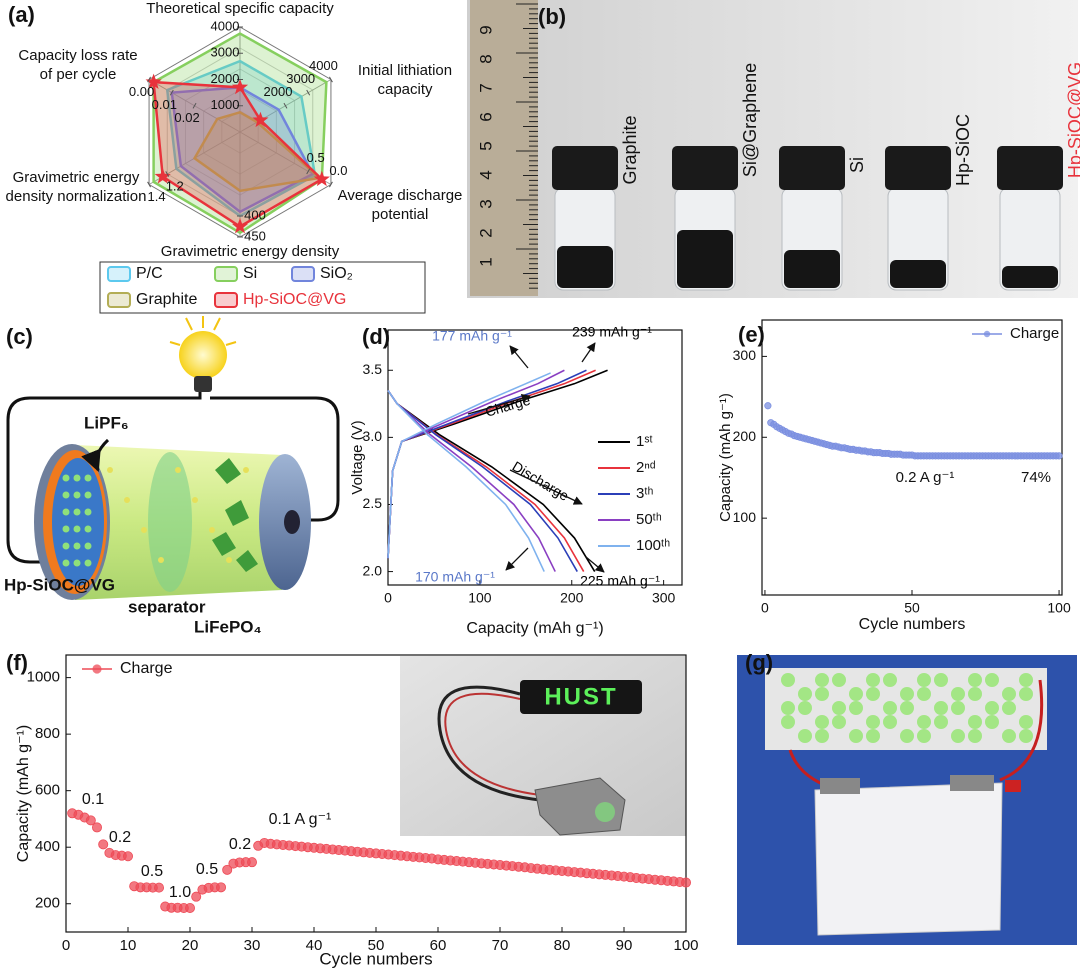 The height and width of the screenshot is (968, 1080). What do you see at coordinates (492, 744) in the screenshot?
I see `cable` at bounding box center [492, 744].